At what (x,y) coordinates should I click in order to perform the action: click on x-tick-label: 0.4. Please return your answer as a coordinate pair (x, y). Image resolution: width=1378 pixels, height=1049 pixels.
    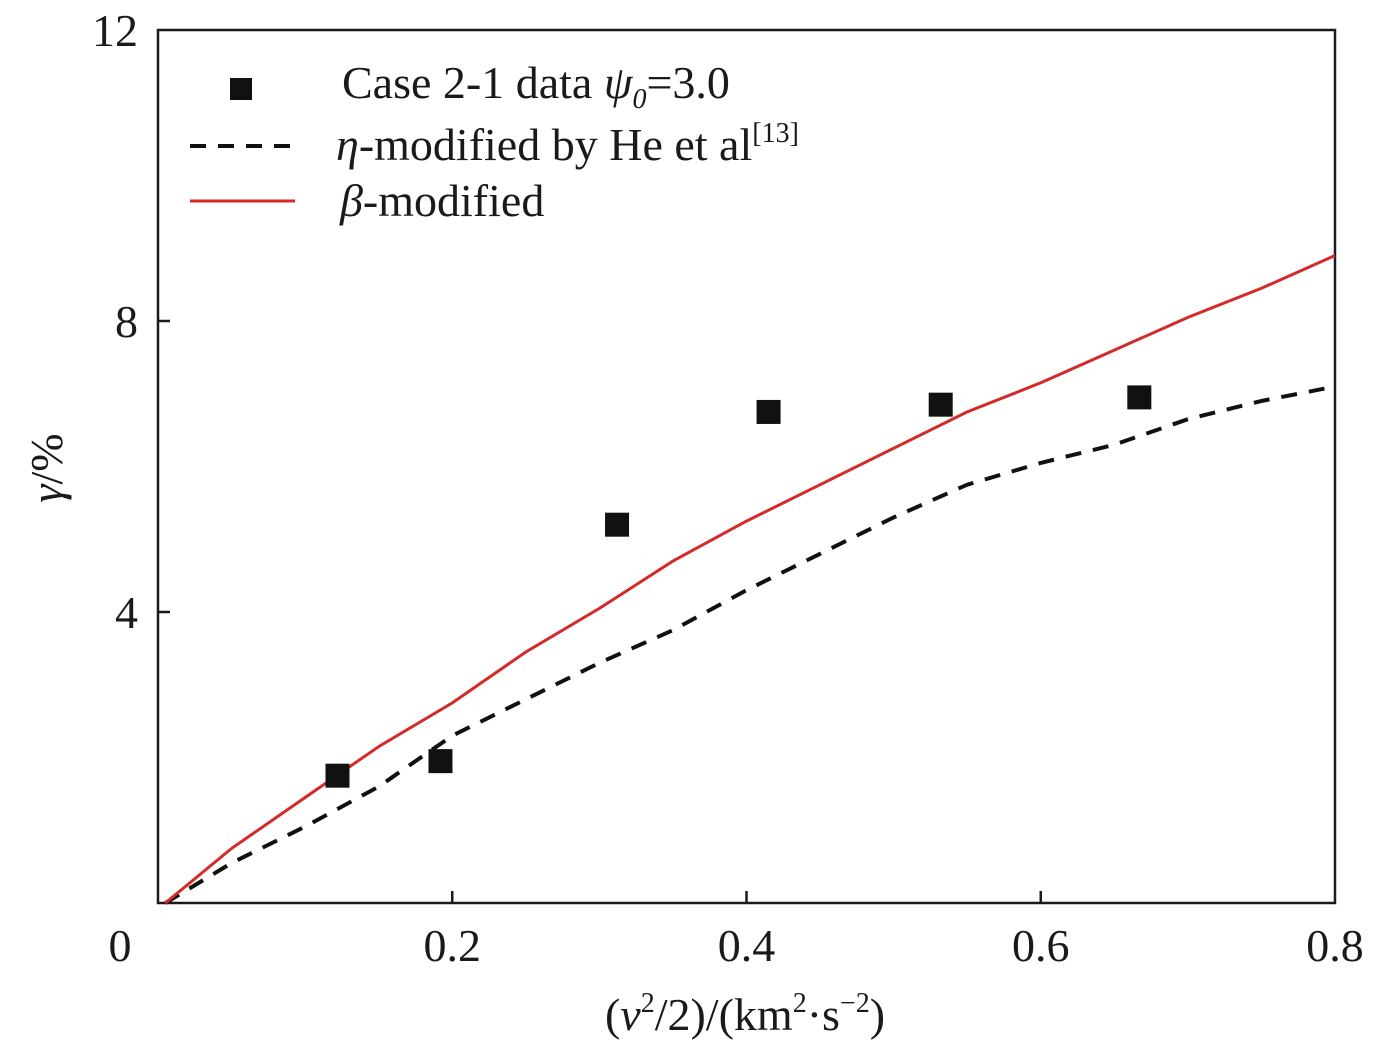
    Looking at the image, I should click on (747, 945).